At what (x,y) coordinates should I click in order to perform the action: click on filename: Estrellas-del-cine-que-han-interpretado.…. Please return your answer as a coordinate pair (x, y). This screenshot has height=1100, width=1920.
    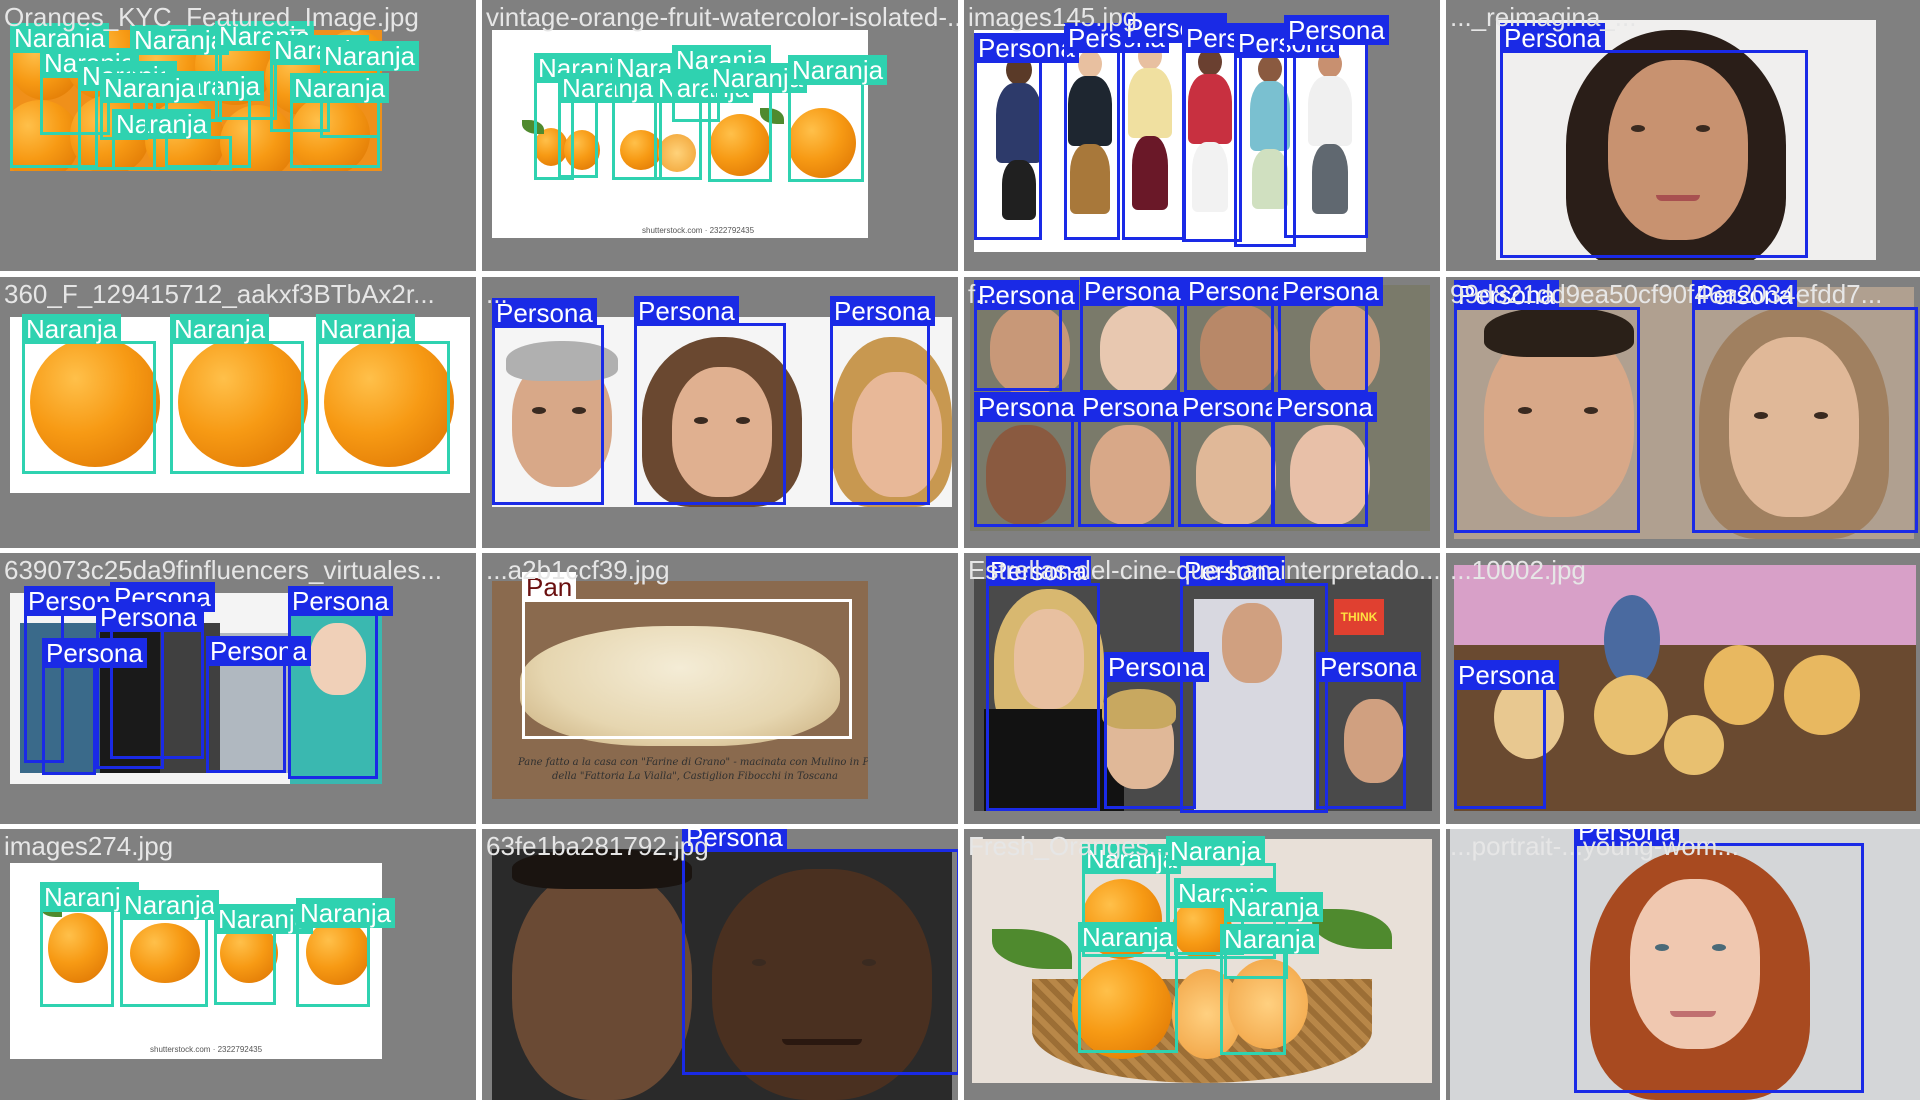
    Looking at the image, I should click on (1204, 570).